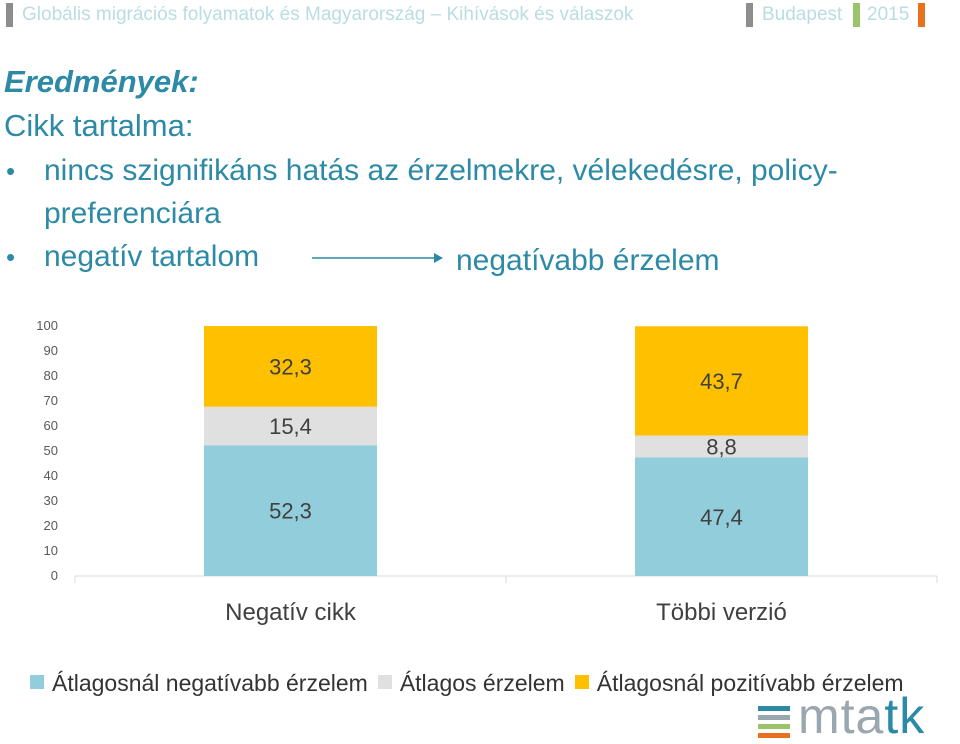  Describe the element at coordinates (377, 258) in the screenshot. I see `arrow-right-icon` at that location.